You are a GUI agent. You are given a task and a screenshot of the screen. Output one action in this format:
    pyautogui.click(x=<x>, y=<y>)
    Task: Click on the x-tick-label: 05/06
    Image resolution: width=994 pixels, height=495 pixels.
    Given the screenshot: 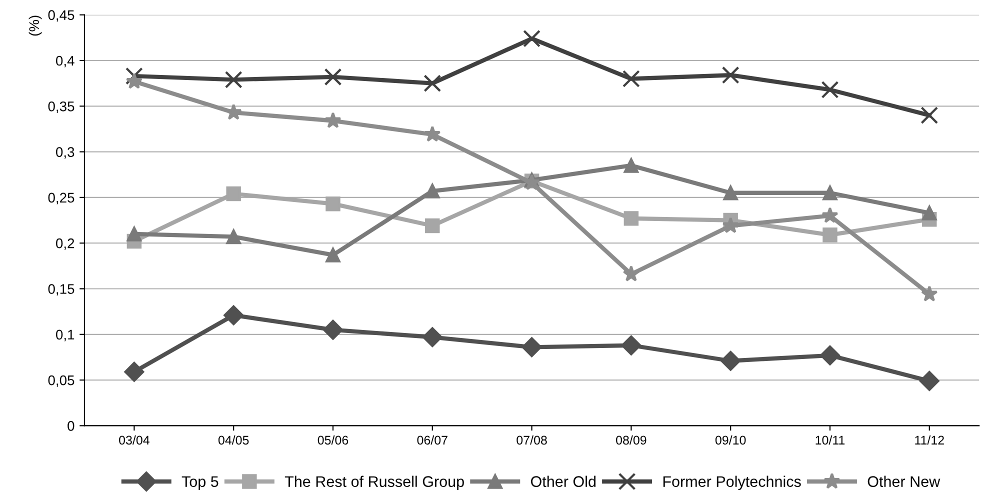 What is the action you would take?
    pyautogui.click(x=333, y=440)
    